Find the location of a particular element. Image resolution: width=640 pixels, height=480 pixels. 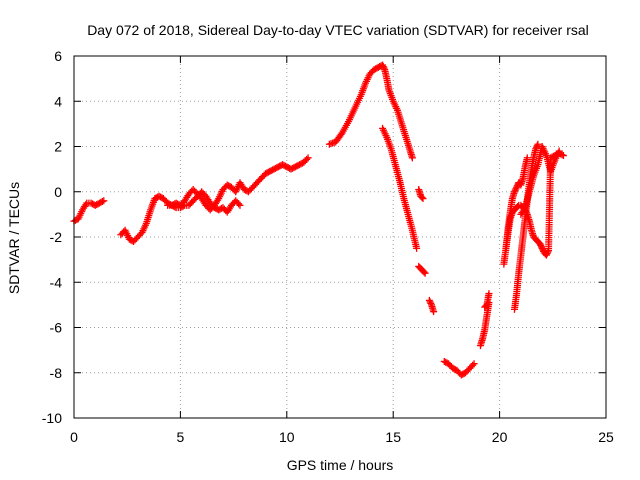

x-tick-label: 15 is located at coordinates (393, 437).